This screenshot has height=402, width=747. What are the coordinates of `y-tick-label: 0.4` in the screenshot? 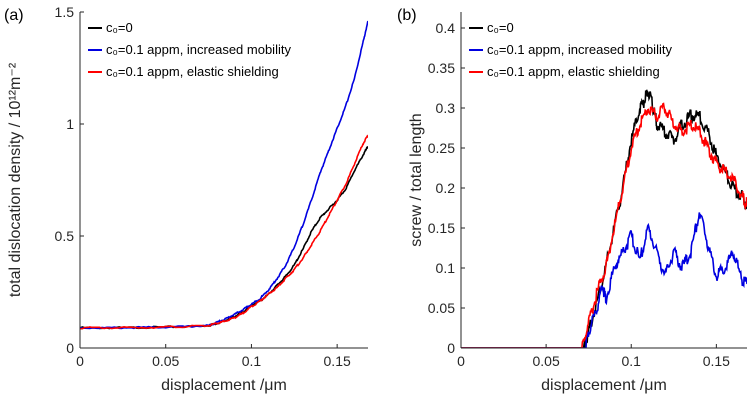 It's located at (446, 28).